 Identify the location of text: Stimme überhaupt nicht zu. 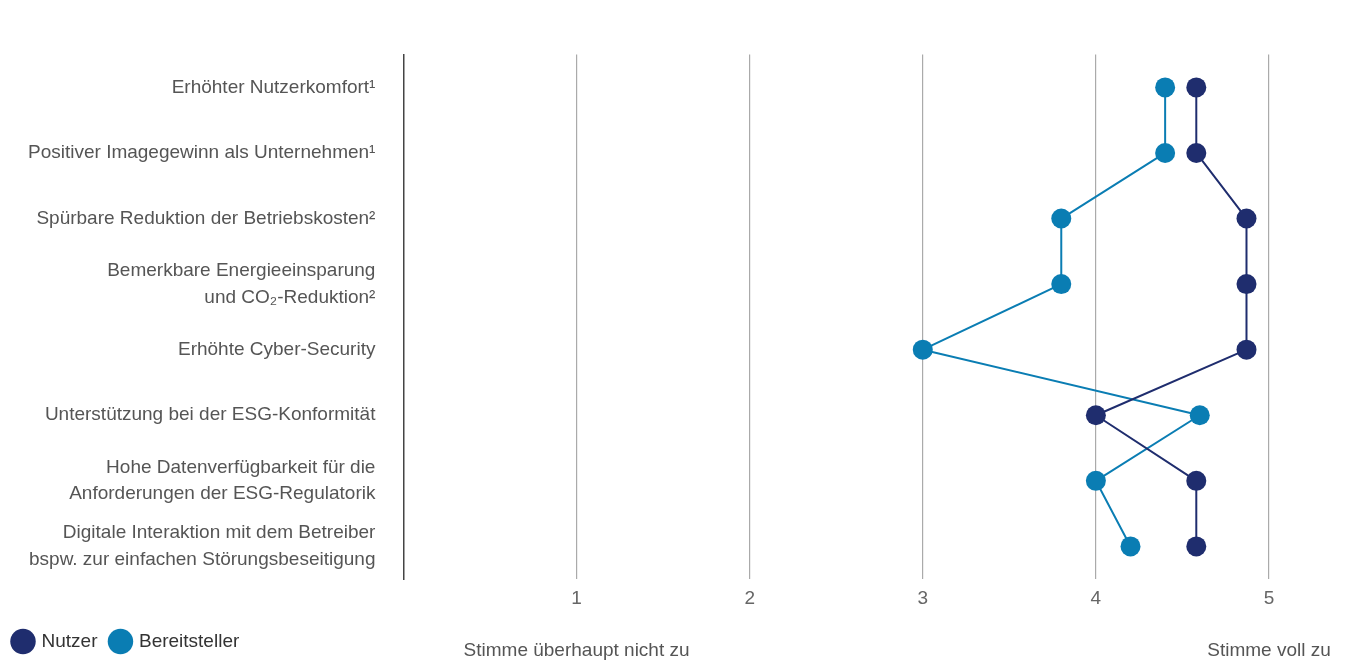
(576, 650).